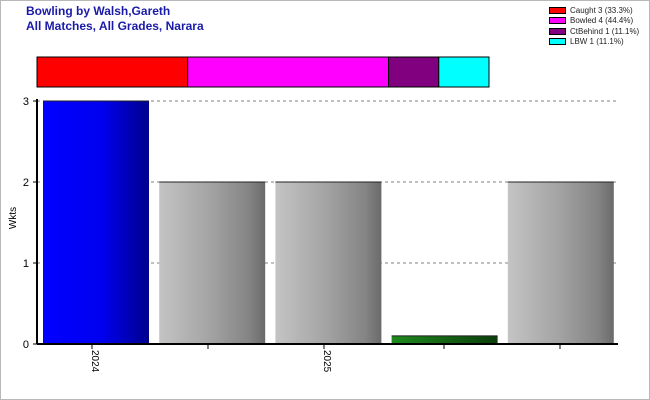  I want to click on legend-label: LBW 1 (11.1%), so click(597, 42).